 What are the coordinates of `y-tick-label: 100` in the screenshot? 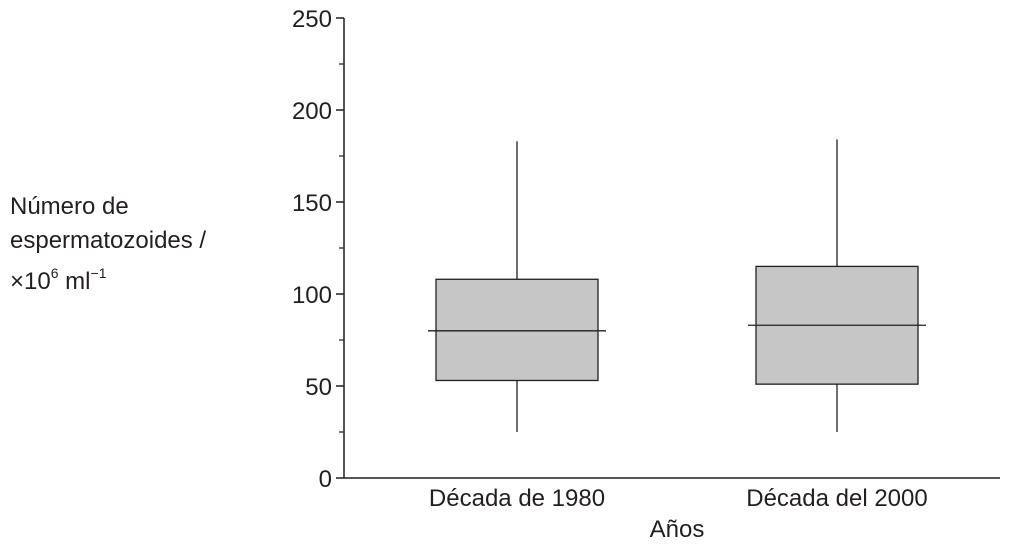 It's located at (312, 295).